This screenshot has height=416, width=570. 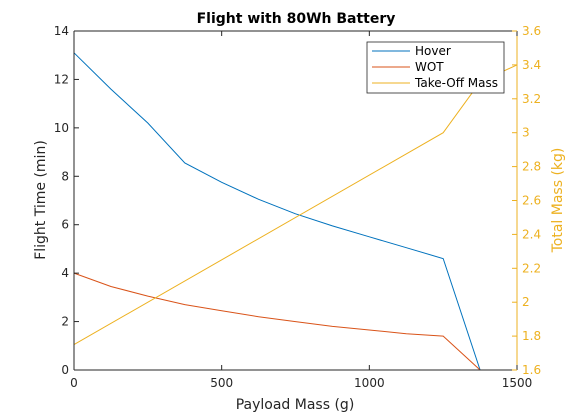 I want to click on y-tick-label-right: 3.4, so click(x=531, y=65).